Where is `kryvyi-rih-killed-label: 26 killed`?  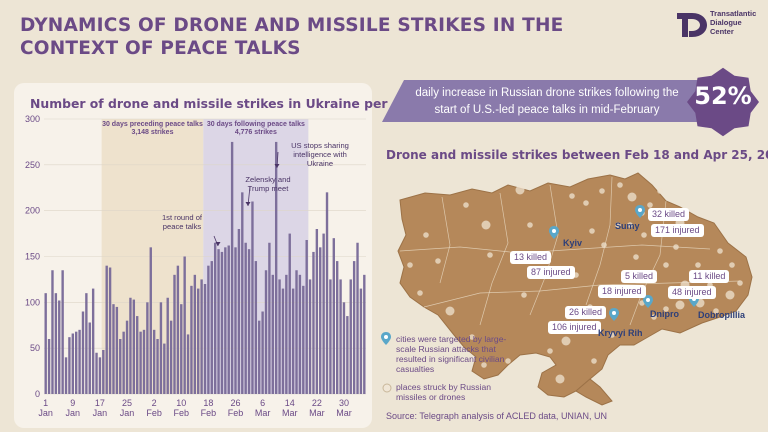 kryvyi-rih-killed-label: 26 killed is located at coordinates (586, 312).